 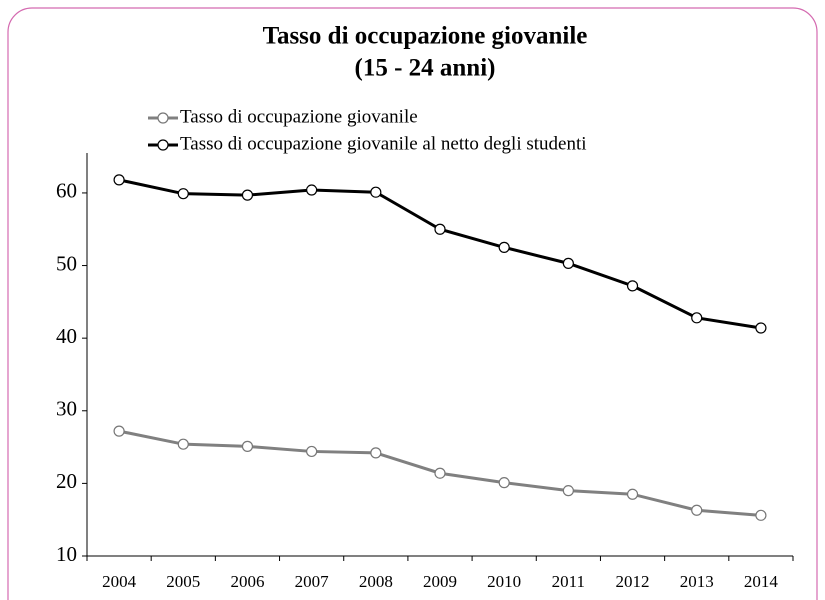 What do you see at coordinates (312, 581) in the screenshot?
I see `x-tick-label: 2007` at bounding box center [312, 581].